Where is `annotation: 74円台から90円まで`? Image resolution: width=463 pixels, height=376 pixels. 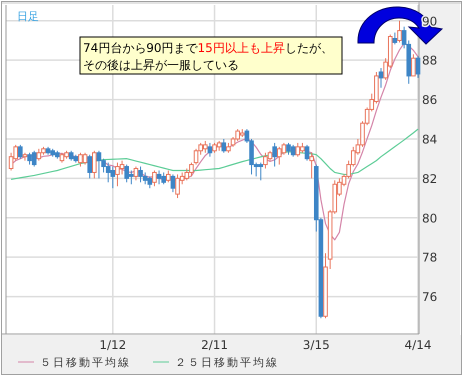
annotation: 74円台から90円まで is located at coordinates (141, 48).